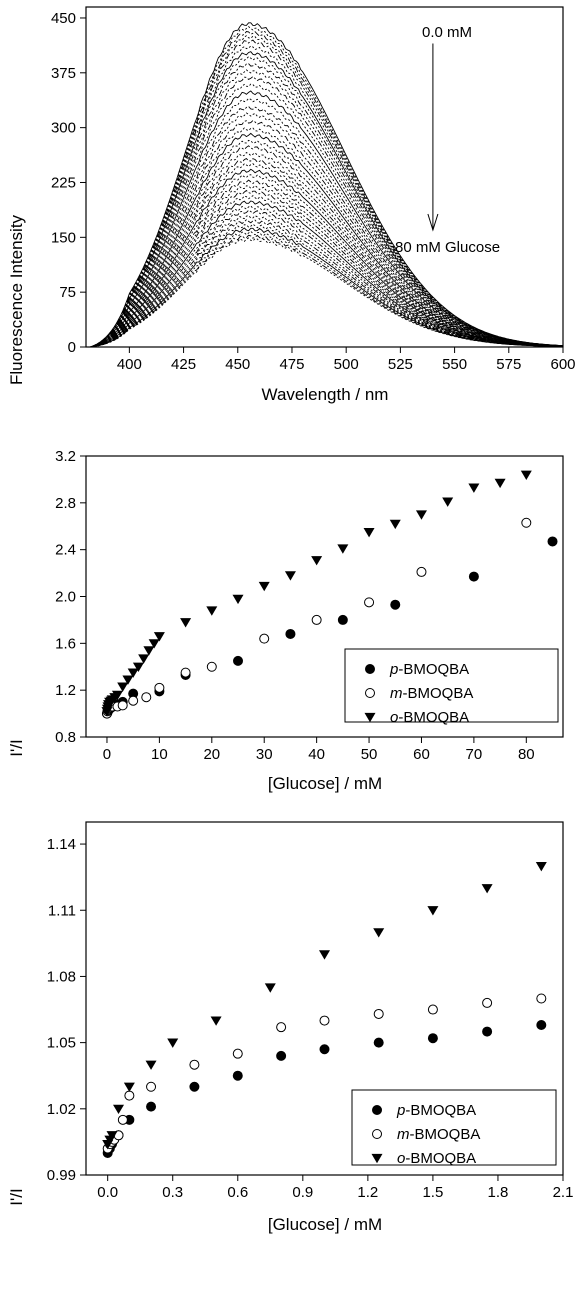 The height and width of the screenshot is (1291, 581). What do you see at coordinates (16, 299) in the screenshot?
I see `y-axis-label: Fluorescence Intensity` at bounding box center [16, 299].